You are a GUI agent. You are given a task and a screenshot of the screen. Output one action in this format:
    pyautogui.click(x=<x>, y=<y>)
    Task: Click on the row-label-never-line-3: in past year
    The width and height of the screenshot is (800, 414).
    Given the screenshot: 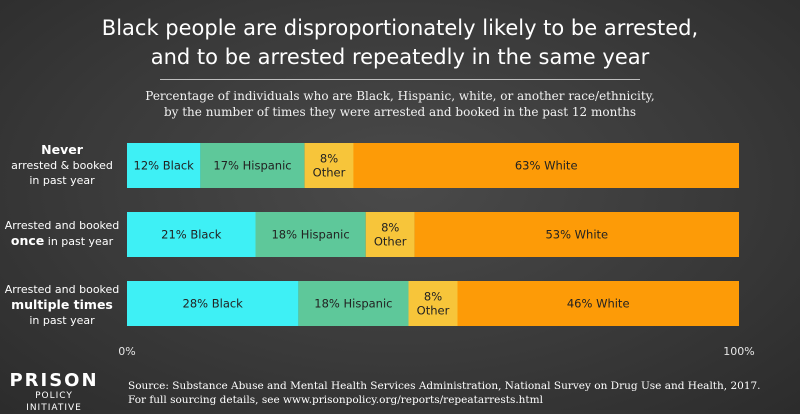 What is the action you would take?
    pyautogui.click(x=62, y=180)
    